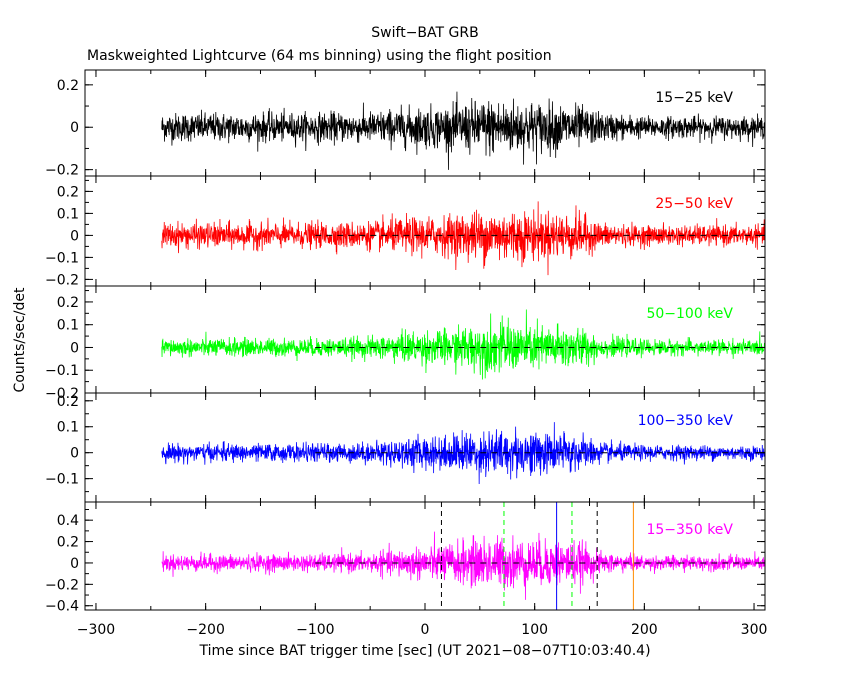 This screenshot has width=850, height=684. I want to click on panel-5: −0.4 −0.2 0 0.2 0.4 15−350 keV, so click(405, 558).